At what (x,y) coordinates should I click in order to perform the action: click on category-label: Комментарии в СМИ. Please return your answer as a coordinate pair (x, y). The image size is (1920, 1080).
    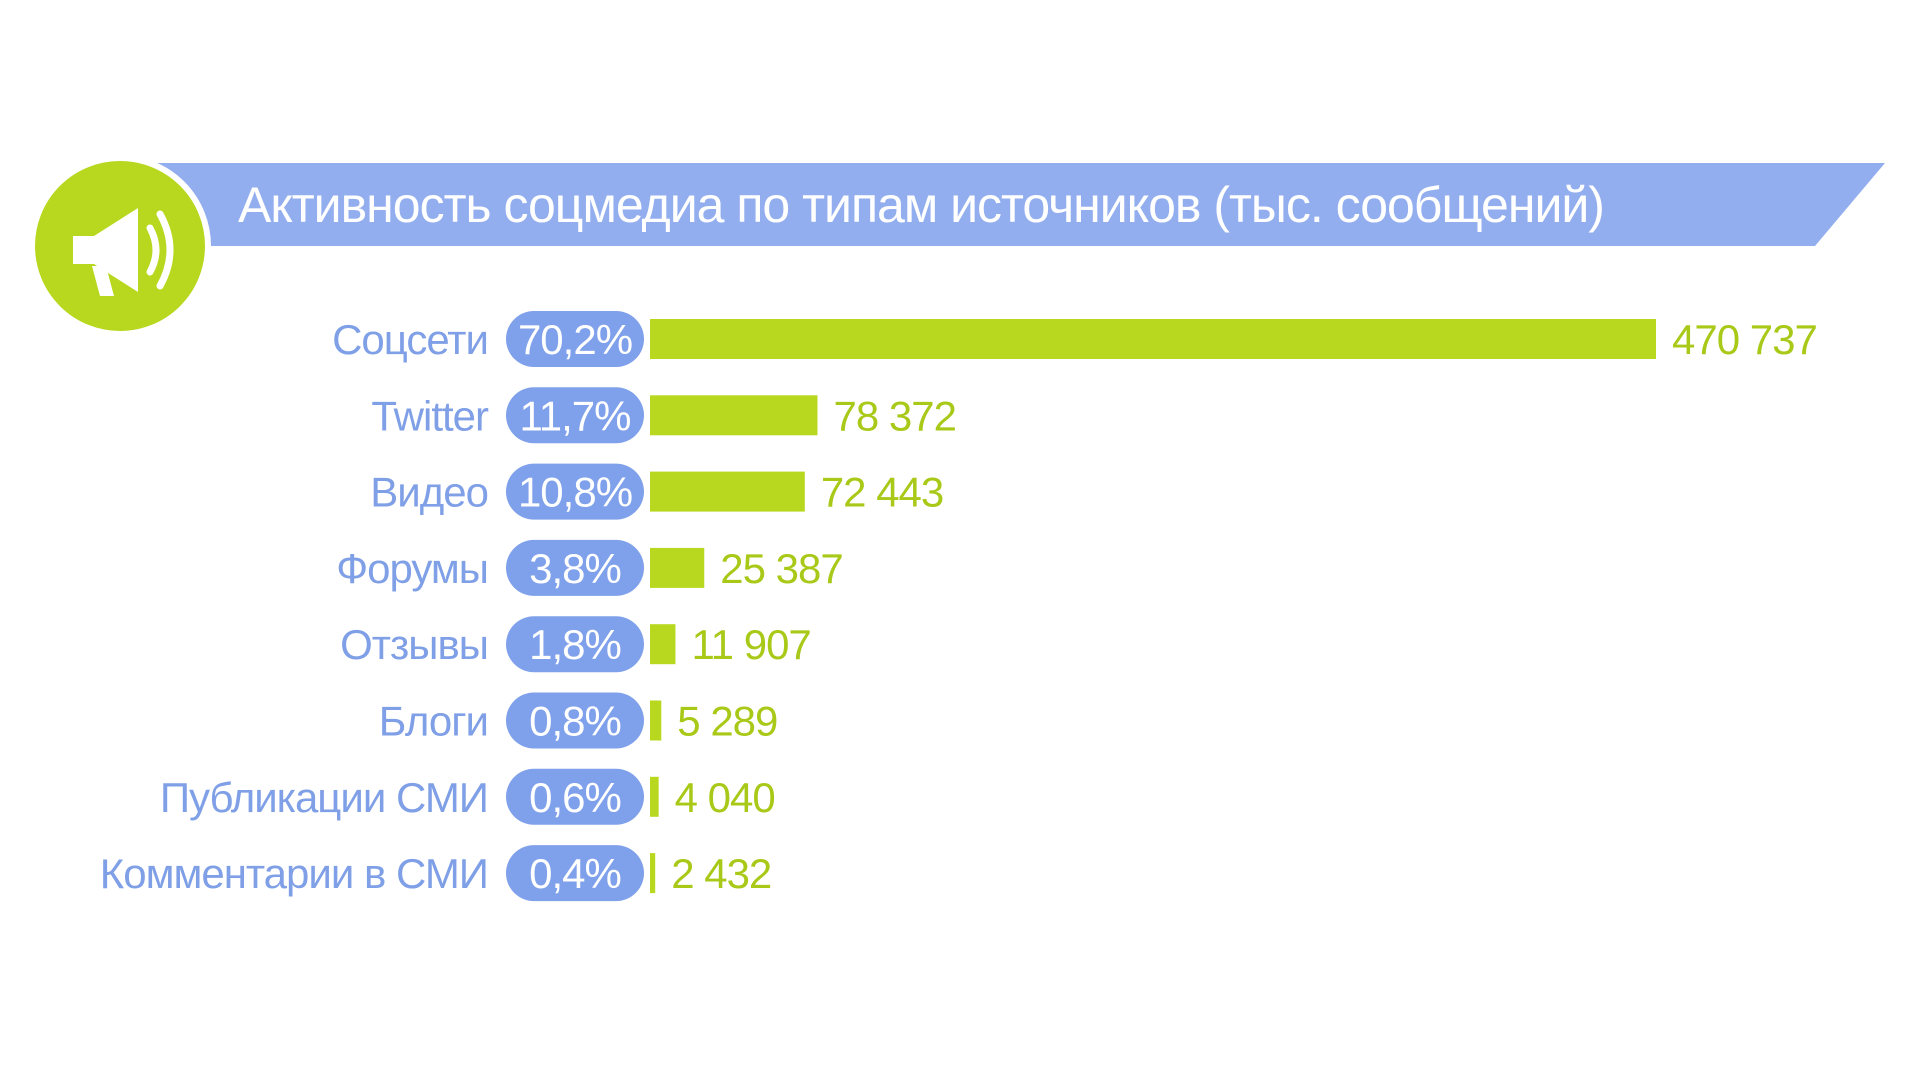
    Looking at the image, I should click on (294, 873).